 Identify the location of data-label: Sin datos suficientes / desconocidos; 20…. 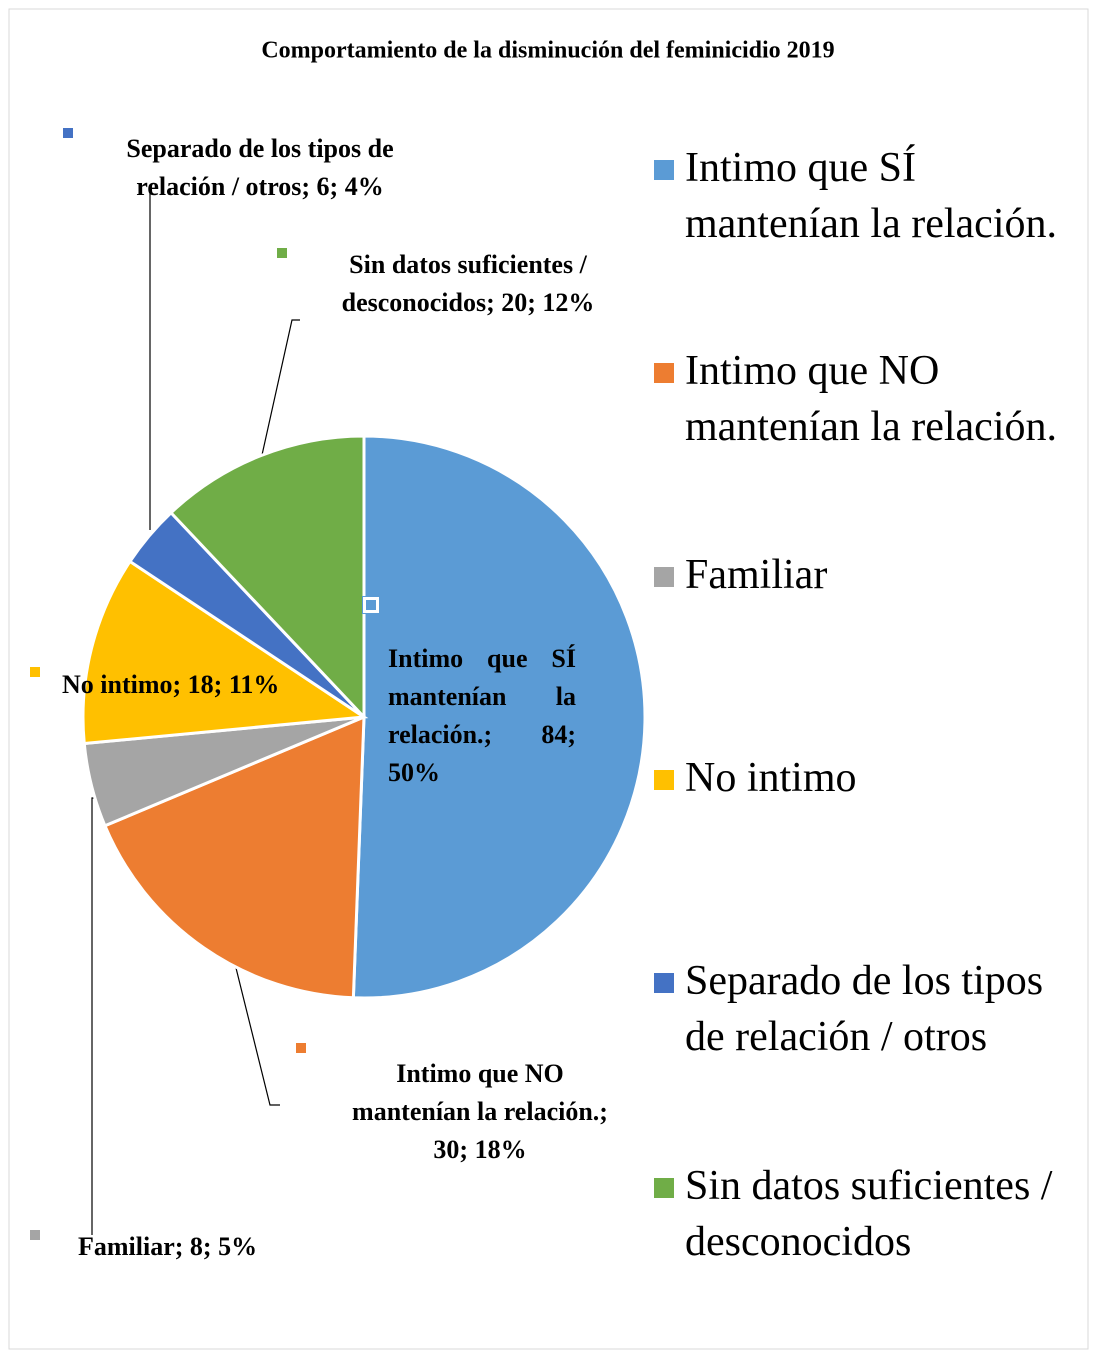
(468, 283).